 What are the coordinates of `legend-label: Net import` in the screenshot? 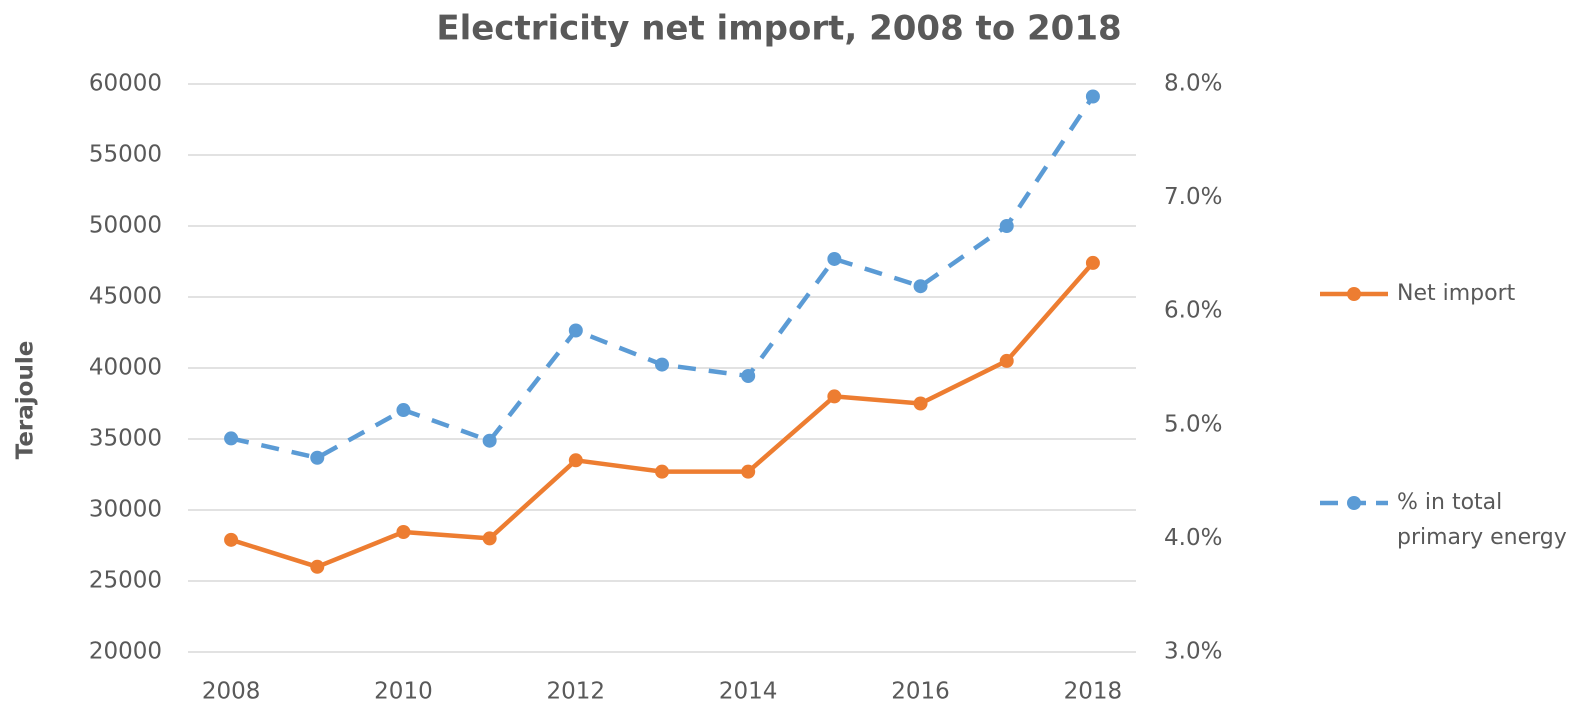 It's located at (1456, 293).